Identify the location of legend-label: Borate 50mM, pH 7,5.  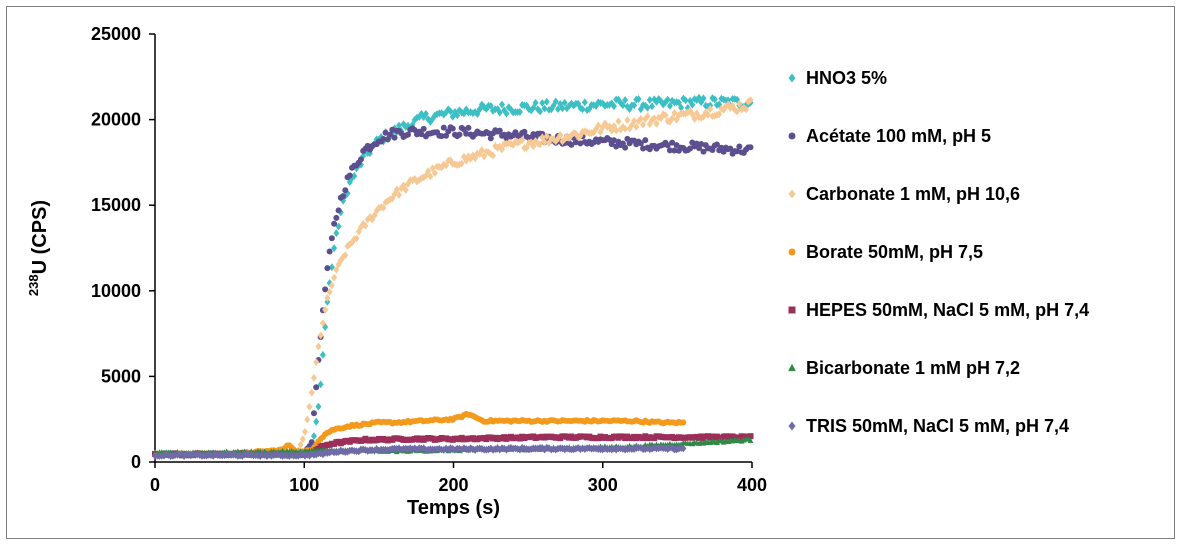
(894, 252).